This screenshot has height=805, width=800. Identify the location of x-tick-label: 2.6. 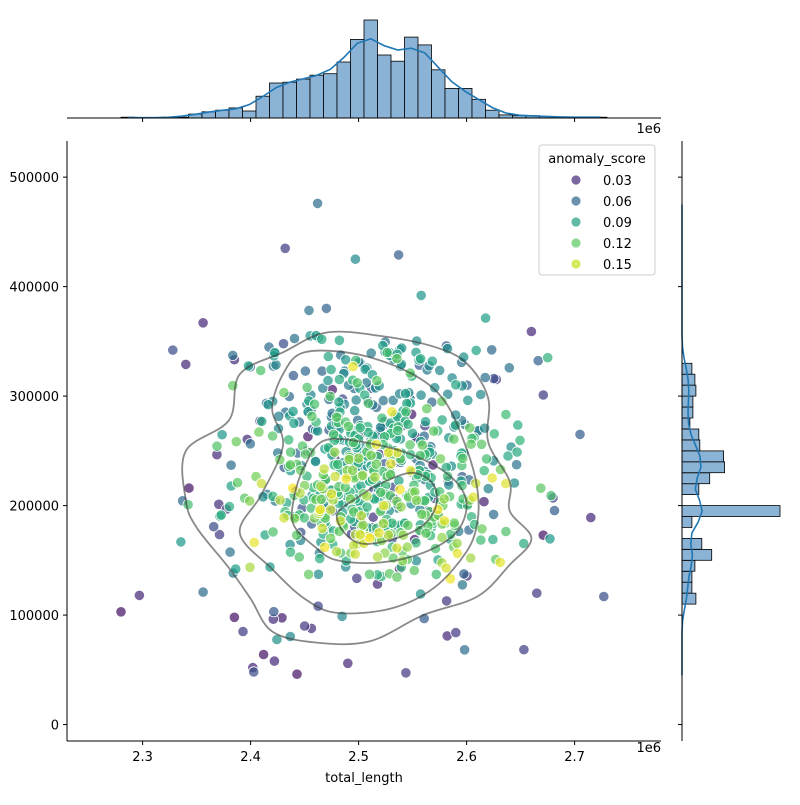
(466, 757).